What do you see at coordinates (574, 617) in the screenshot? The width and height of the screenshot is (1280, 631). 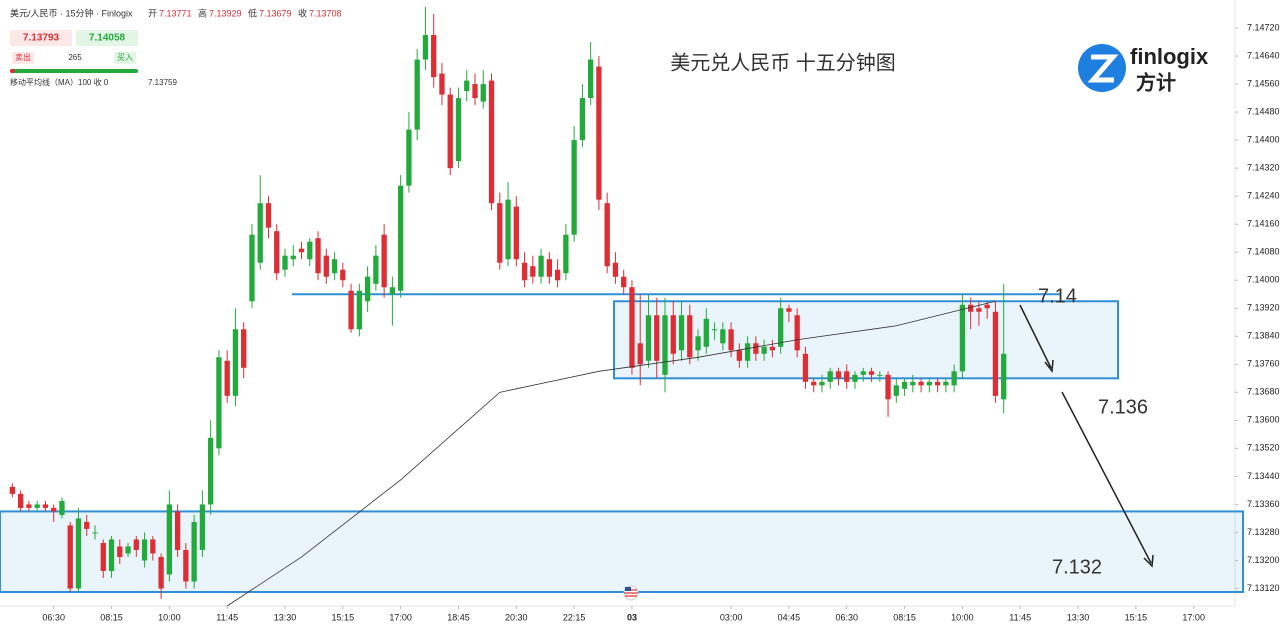 I see `x-tick-label: 22:15` at bounding box center [574, 617].